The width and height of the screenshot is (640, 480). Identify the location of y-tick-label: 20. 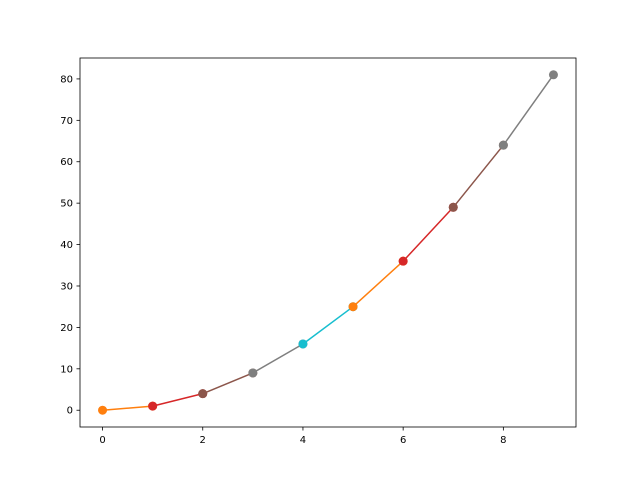
(66, 328).